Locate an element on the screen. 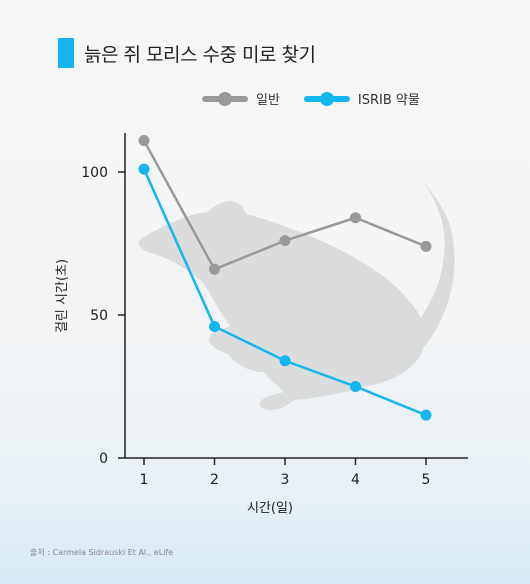 This screenshot has width=530, height=584. point-isrib-day5 is located at coordinates (426, 415).